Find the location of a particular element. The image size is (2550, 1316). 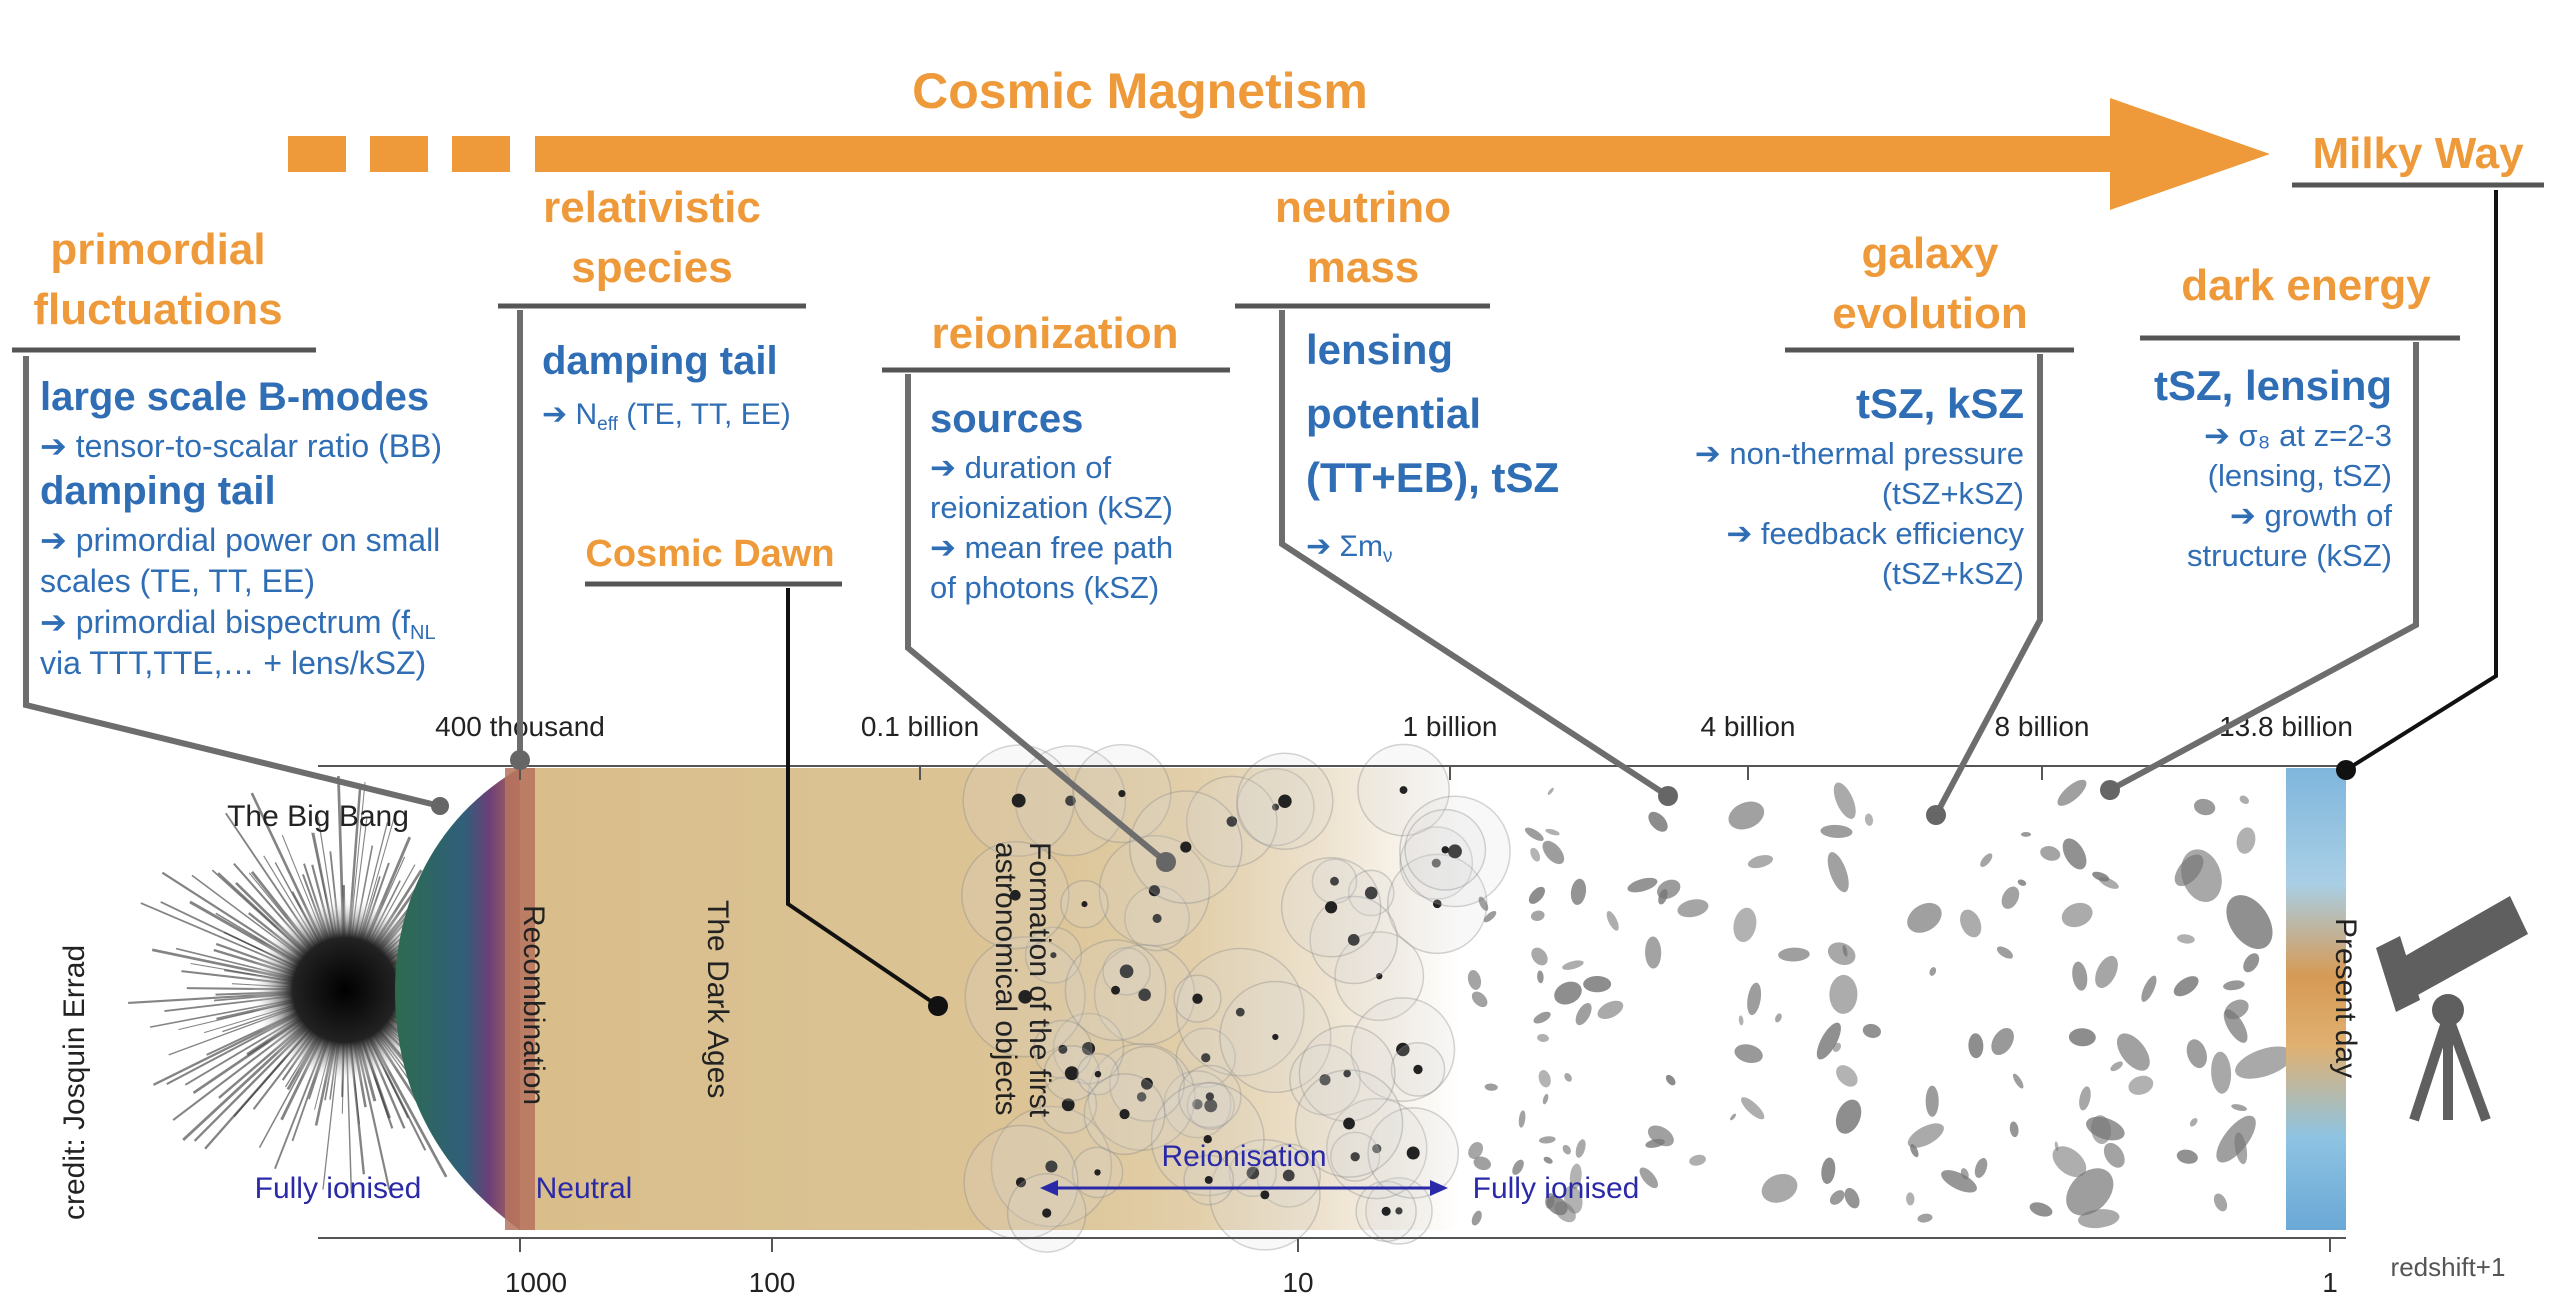

svg-text: neutrino is located at coordinates (1363, 207).